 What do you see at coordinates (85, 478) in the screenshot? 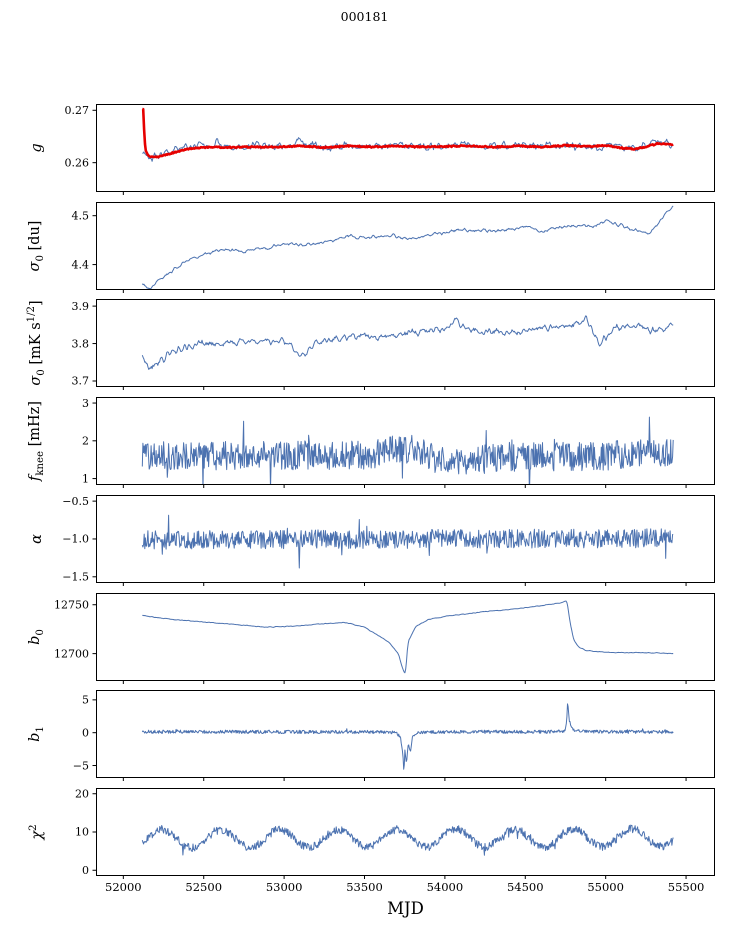
I see `y-tick-label: 1` at bounding box center [85, 478].